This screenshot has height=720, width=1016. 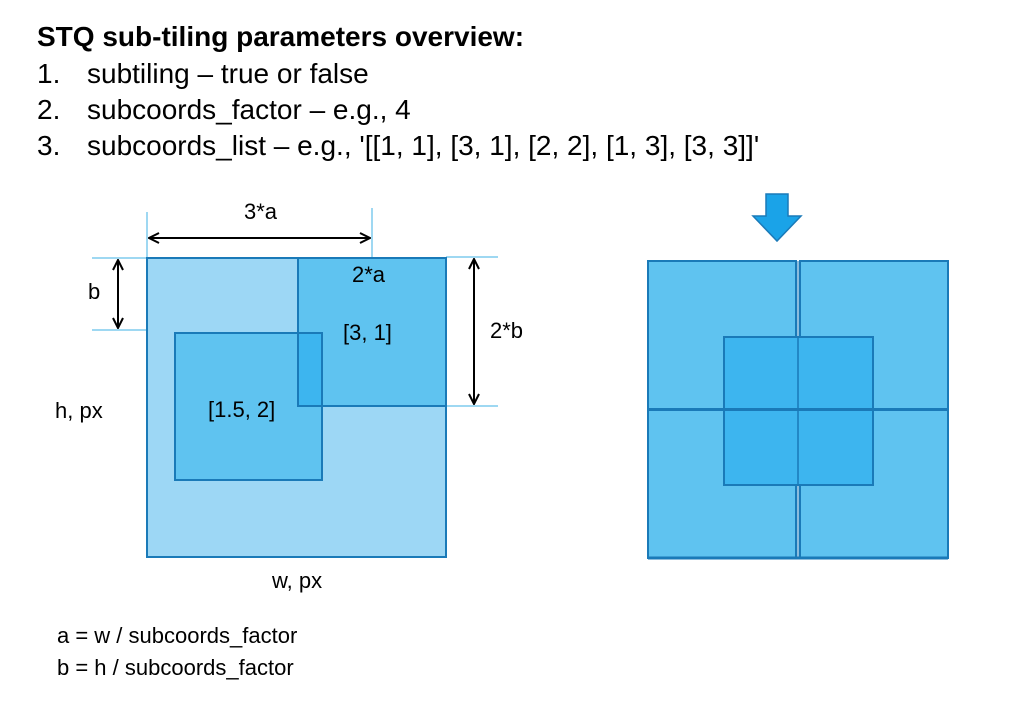 What do you see at coordinates (506, 330) in the screenshot?
I see `label-2b: 2*b` at bounding box center [506, 330].